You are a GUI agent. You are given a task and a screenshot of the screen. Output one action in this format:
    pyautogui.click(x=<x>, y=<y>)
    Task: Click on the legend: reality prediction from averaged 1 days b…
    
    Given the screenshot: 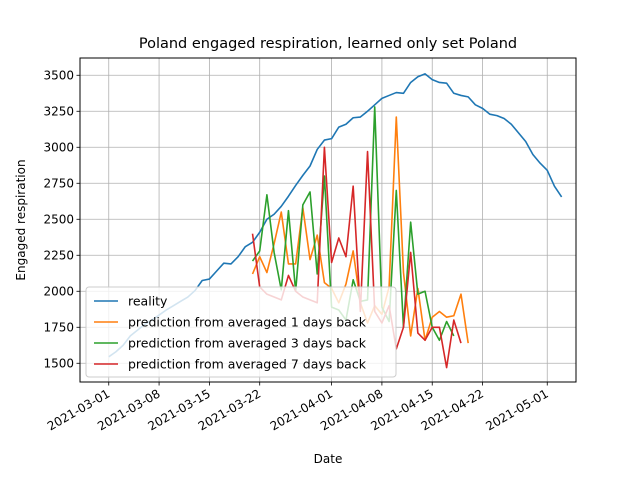 What is the action you would take?
    pyautogui.click(x=241, y=332)
    